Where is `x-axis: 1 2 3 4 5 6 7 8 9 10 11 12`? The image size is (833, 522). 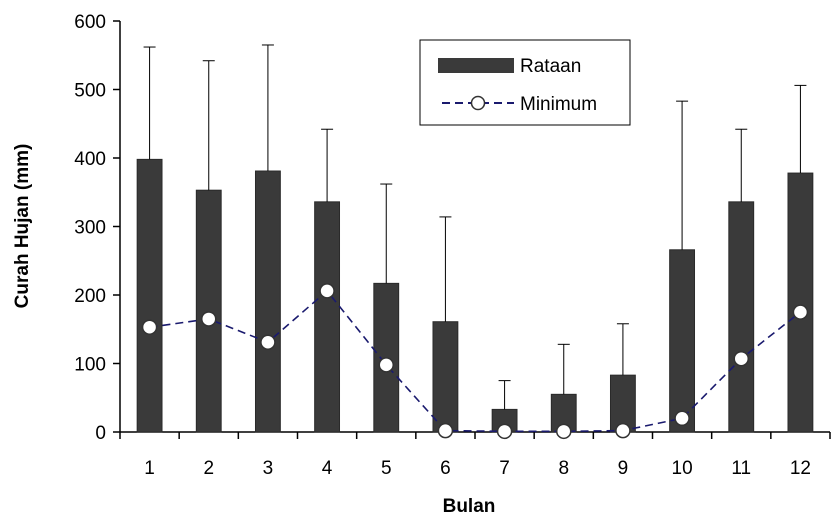 x-axis: 1 2 3 4 5 6 7 8 9 10 11 12 is located at coordinates (475, 455).